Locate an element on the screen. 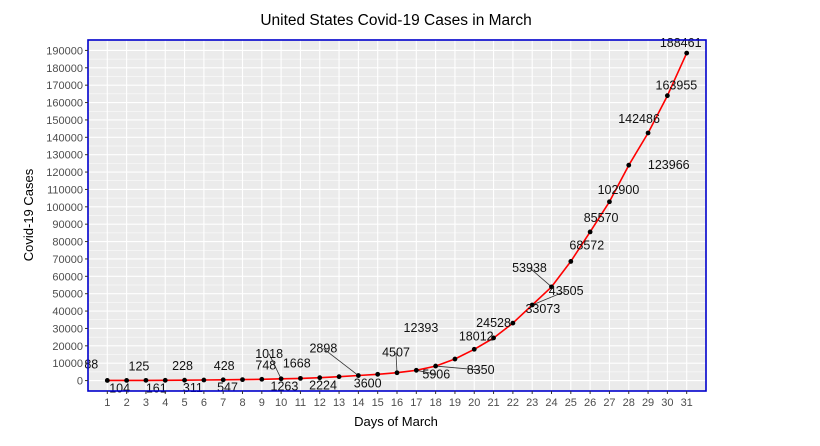 The height and width of the screenshot is (446, 820). y-tick-label: 130000 is located at coordinates (64, 156).